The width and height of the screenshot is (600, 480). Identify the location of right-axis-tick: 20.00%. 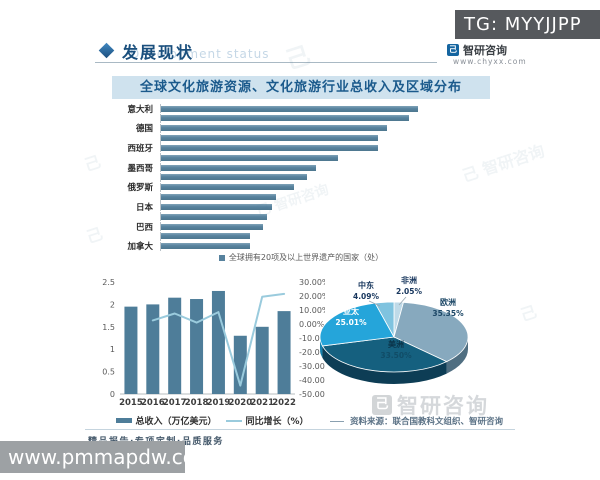
(312, 296).